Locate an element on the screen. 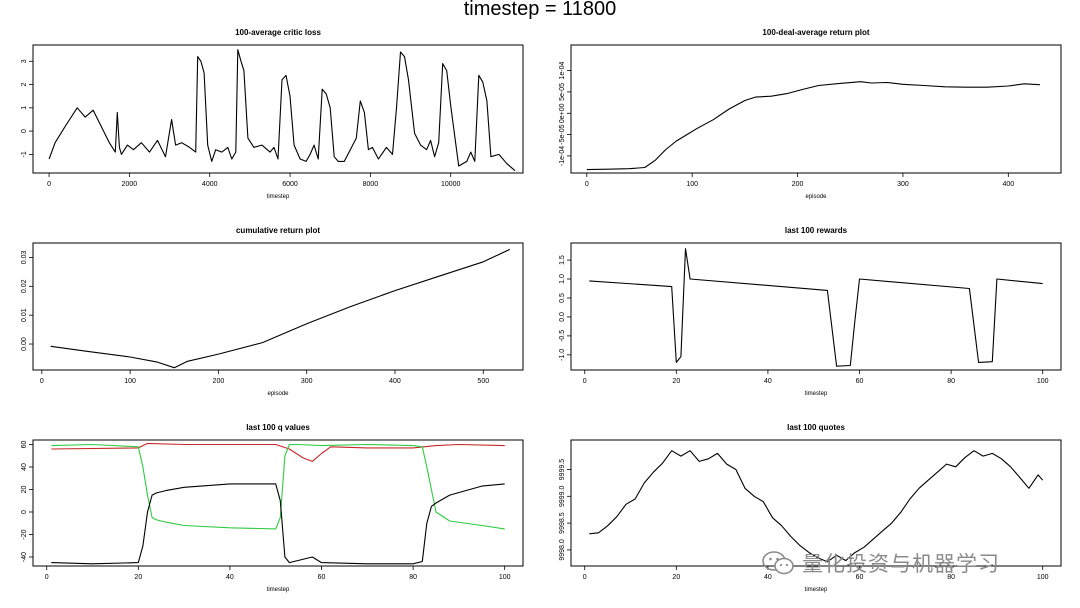 This screenshot has width=1080, height=608. chart-title: cumulative return plot is located at coordinates (278, 230).